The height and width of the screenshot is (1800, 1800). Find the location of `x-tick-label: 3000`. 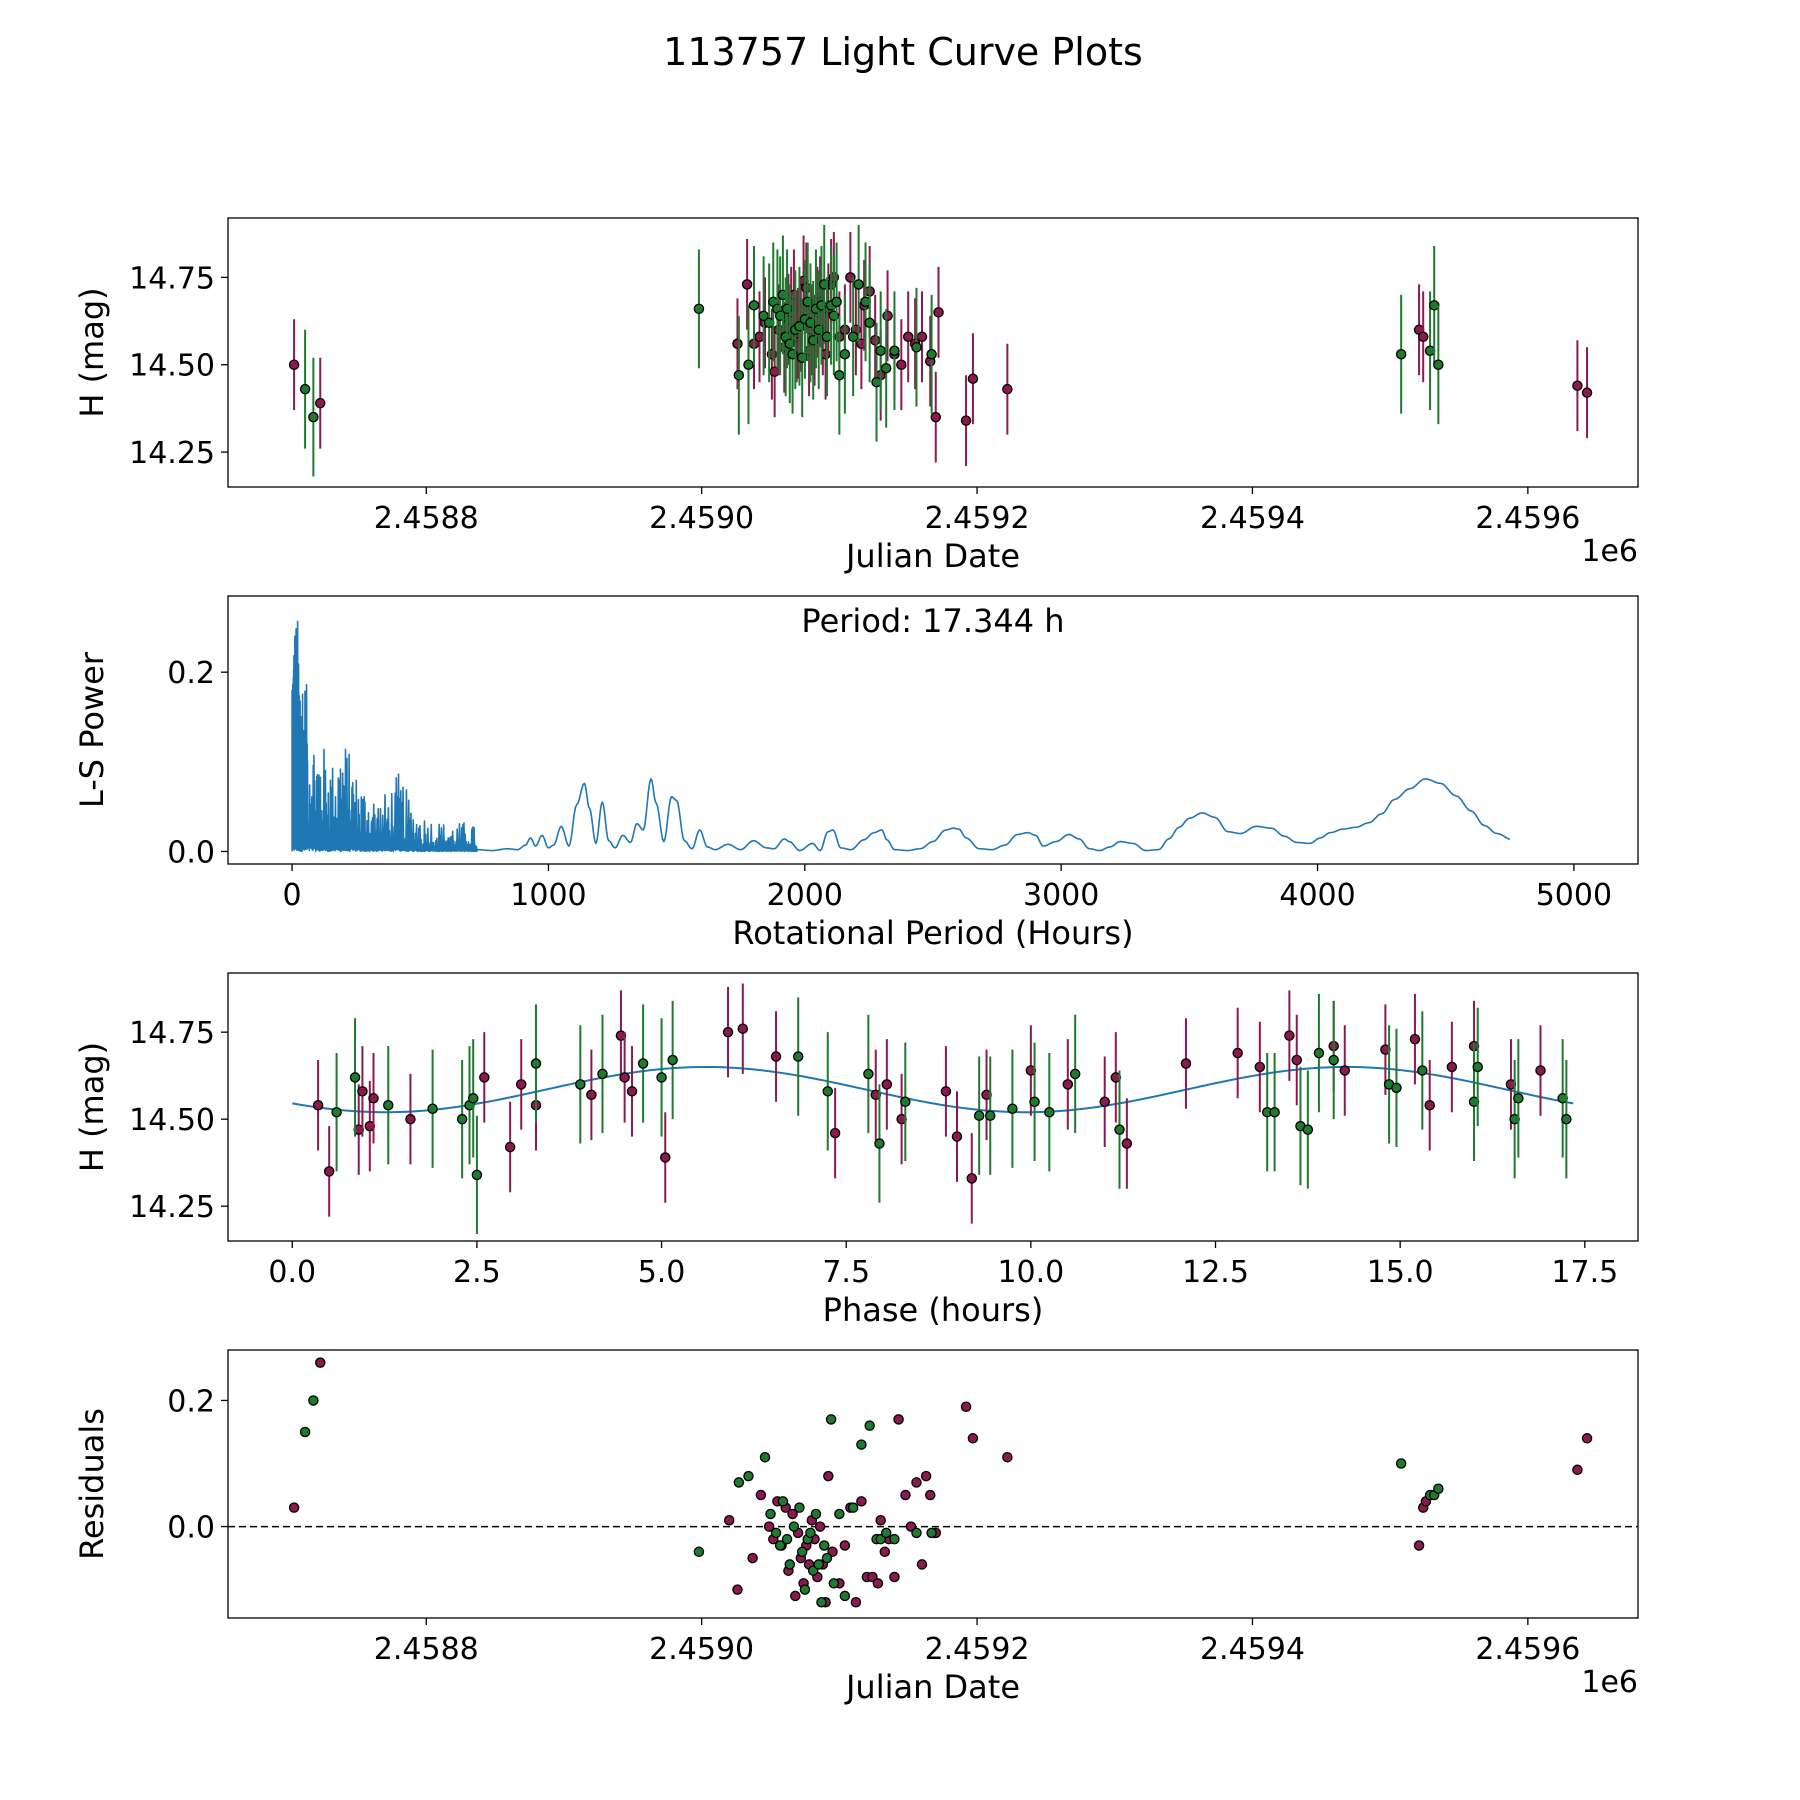

x-tick-label: 3000 is located at coordinates (1061, 895).